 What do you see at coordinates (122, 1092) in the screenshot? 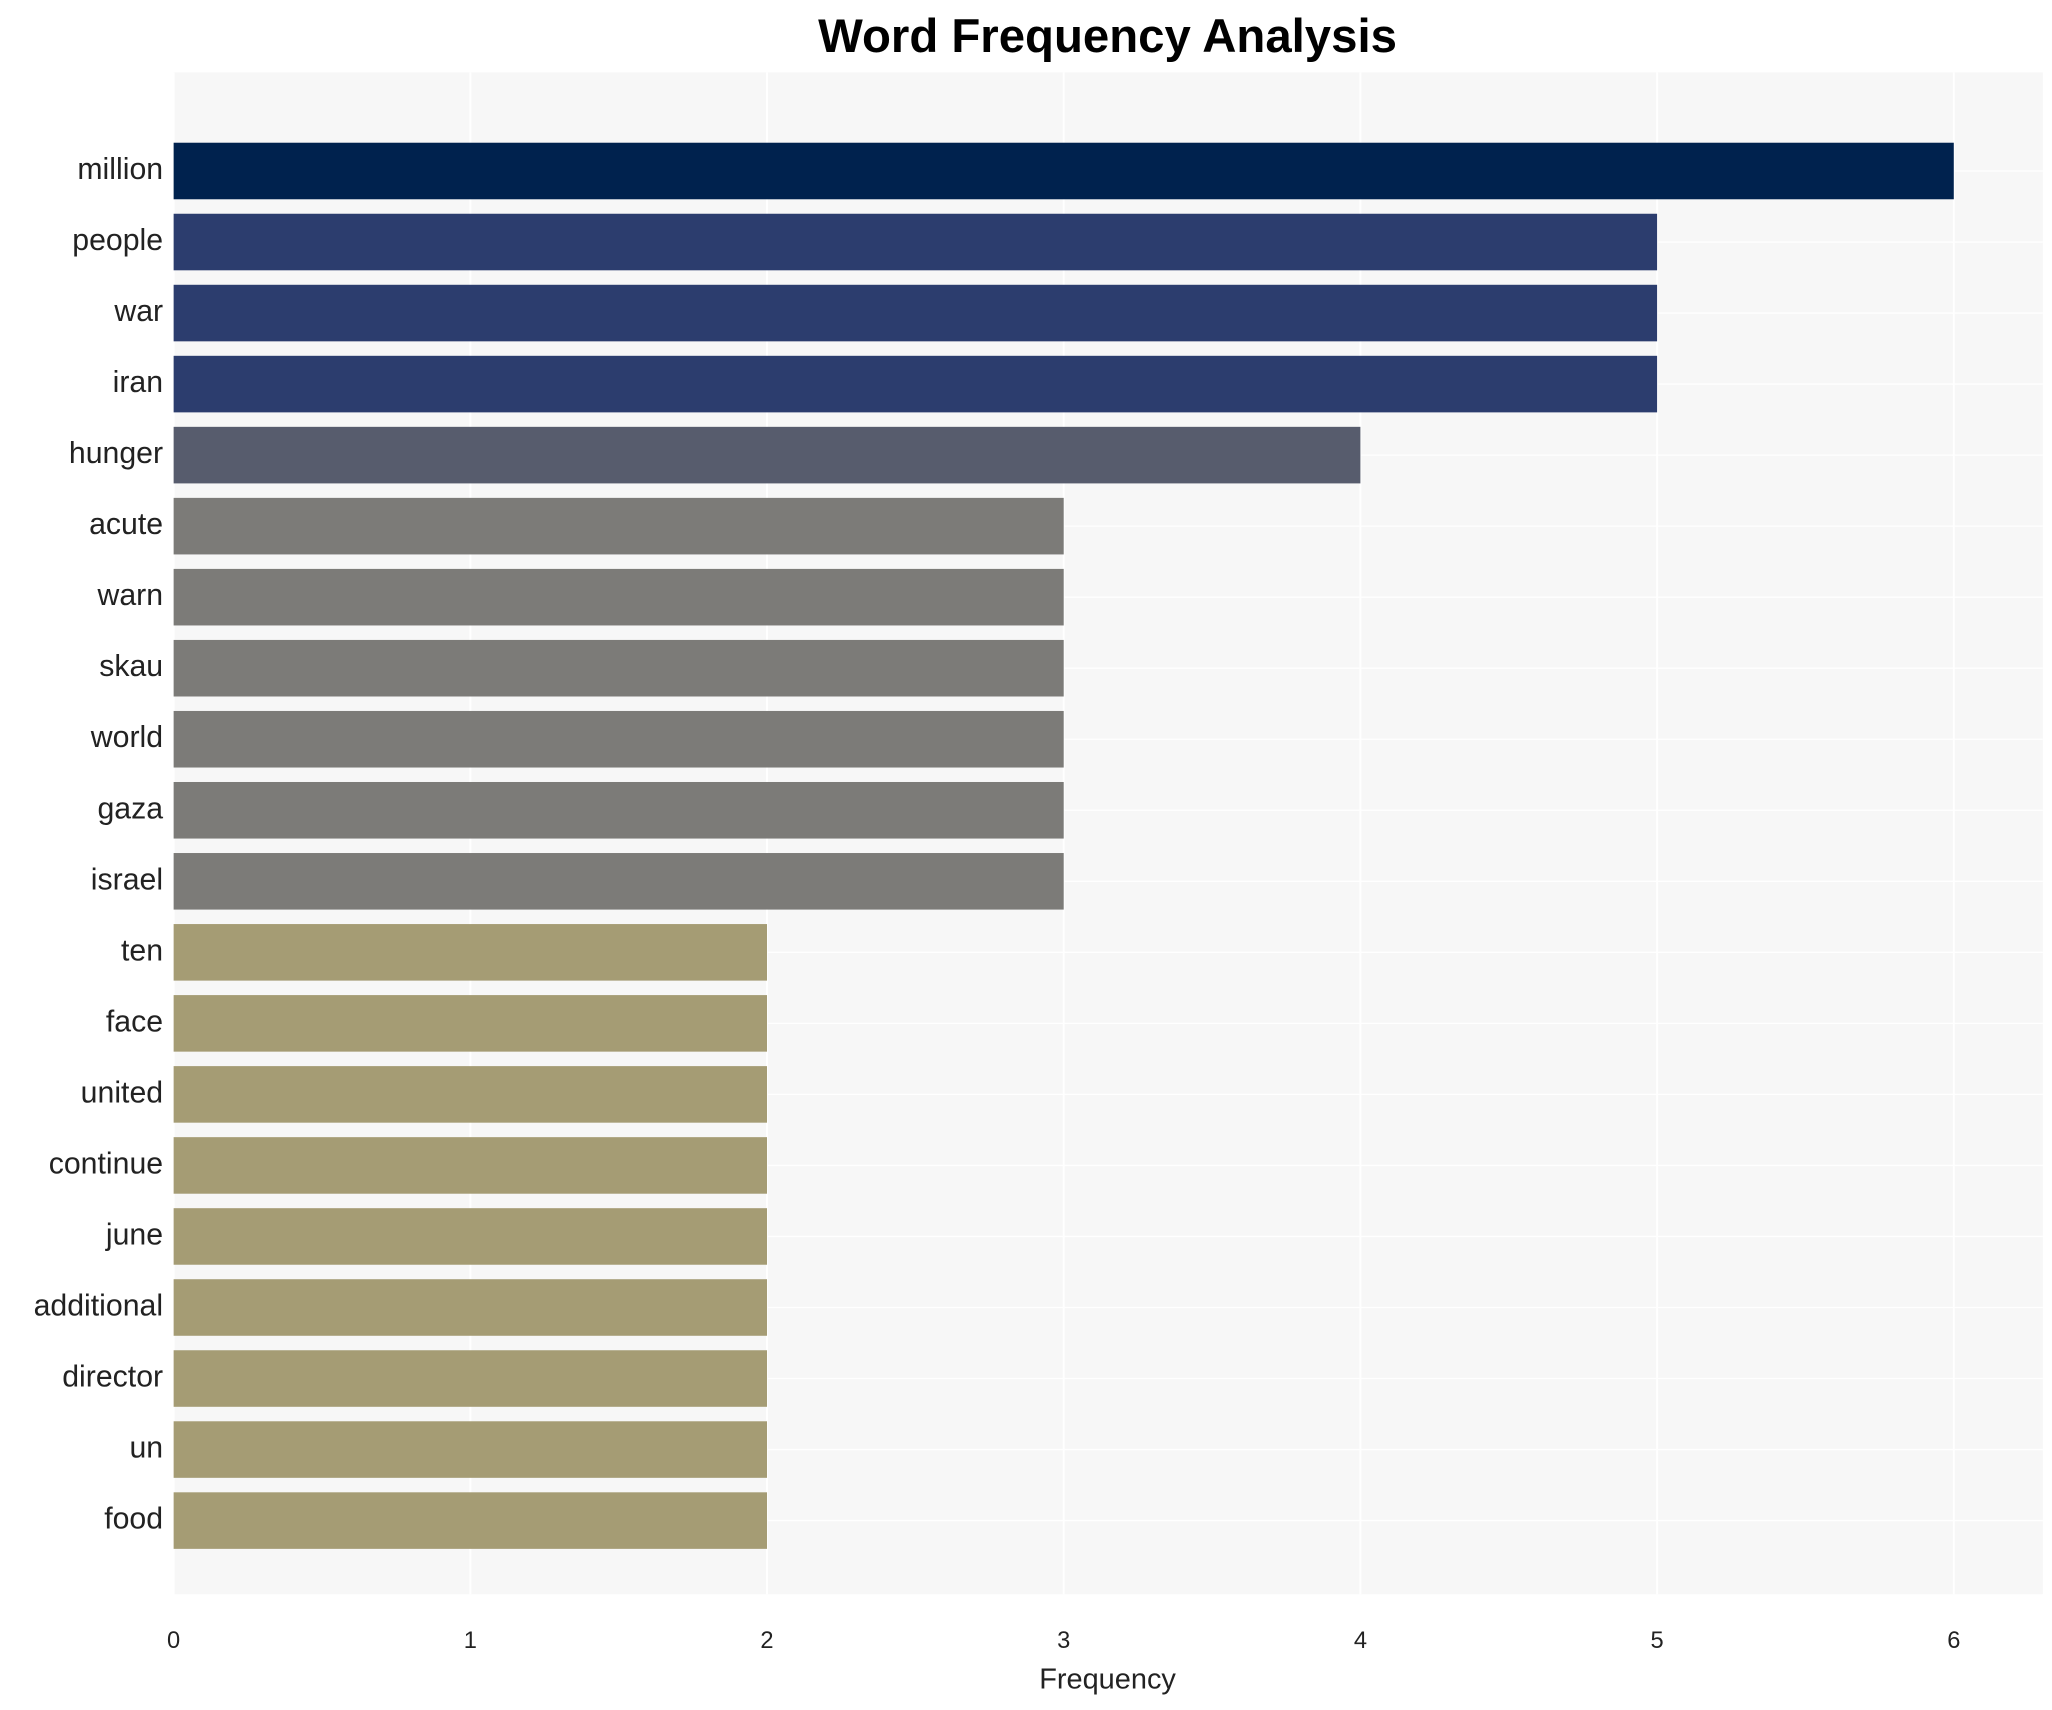
I see `y-tick-label: united` at bounding box center [122, 1092].